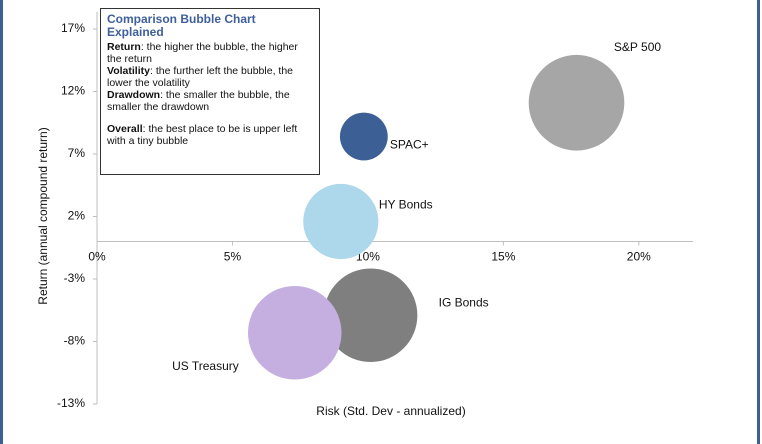  What do you see at coordinates (73, 28) in the screenshot?
I see `y-tick-label: 17%` at bounding box center [73, 28].